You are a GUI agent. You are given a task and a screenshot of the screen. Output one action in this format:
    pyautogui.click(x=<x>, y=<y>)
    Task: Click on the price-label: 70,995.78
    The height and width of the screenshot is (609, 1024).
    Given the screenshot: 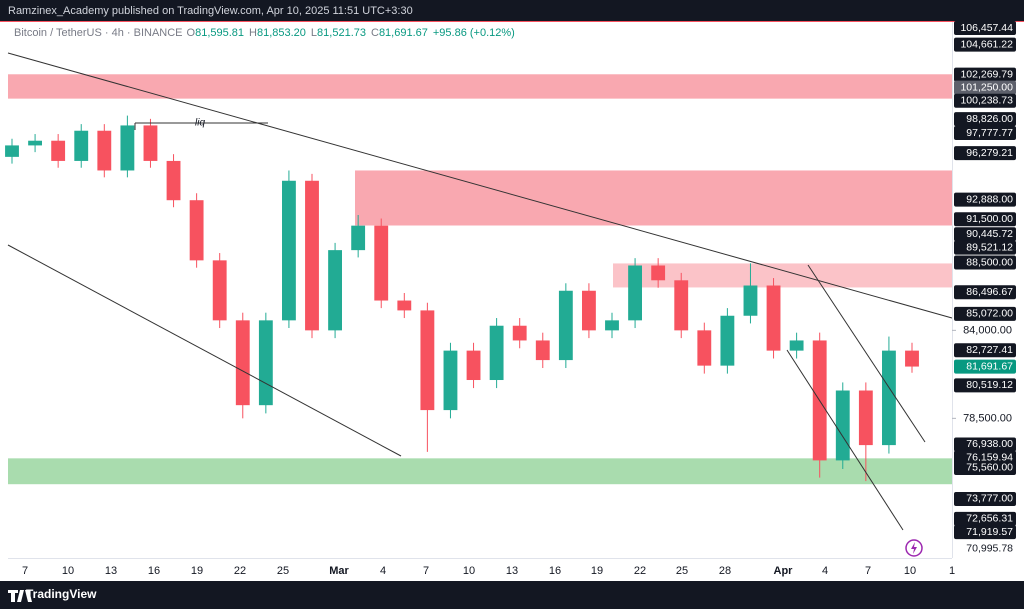 What is the action you would take?
    pyautogui.click(x=989, y=549)
    